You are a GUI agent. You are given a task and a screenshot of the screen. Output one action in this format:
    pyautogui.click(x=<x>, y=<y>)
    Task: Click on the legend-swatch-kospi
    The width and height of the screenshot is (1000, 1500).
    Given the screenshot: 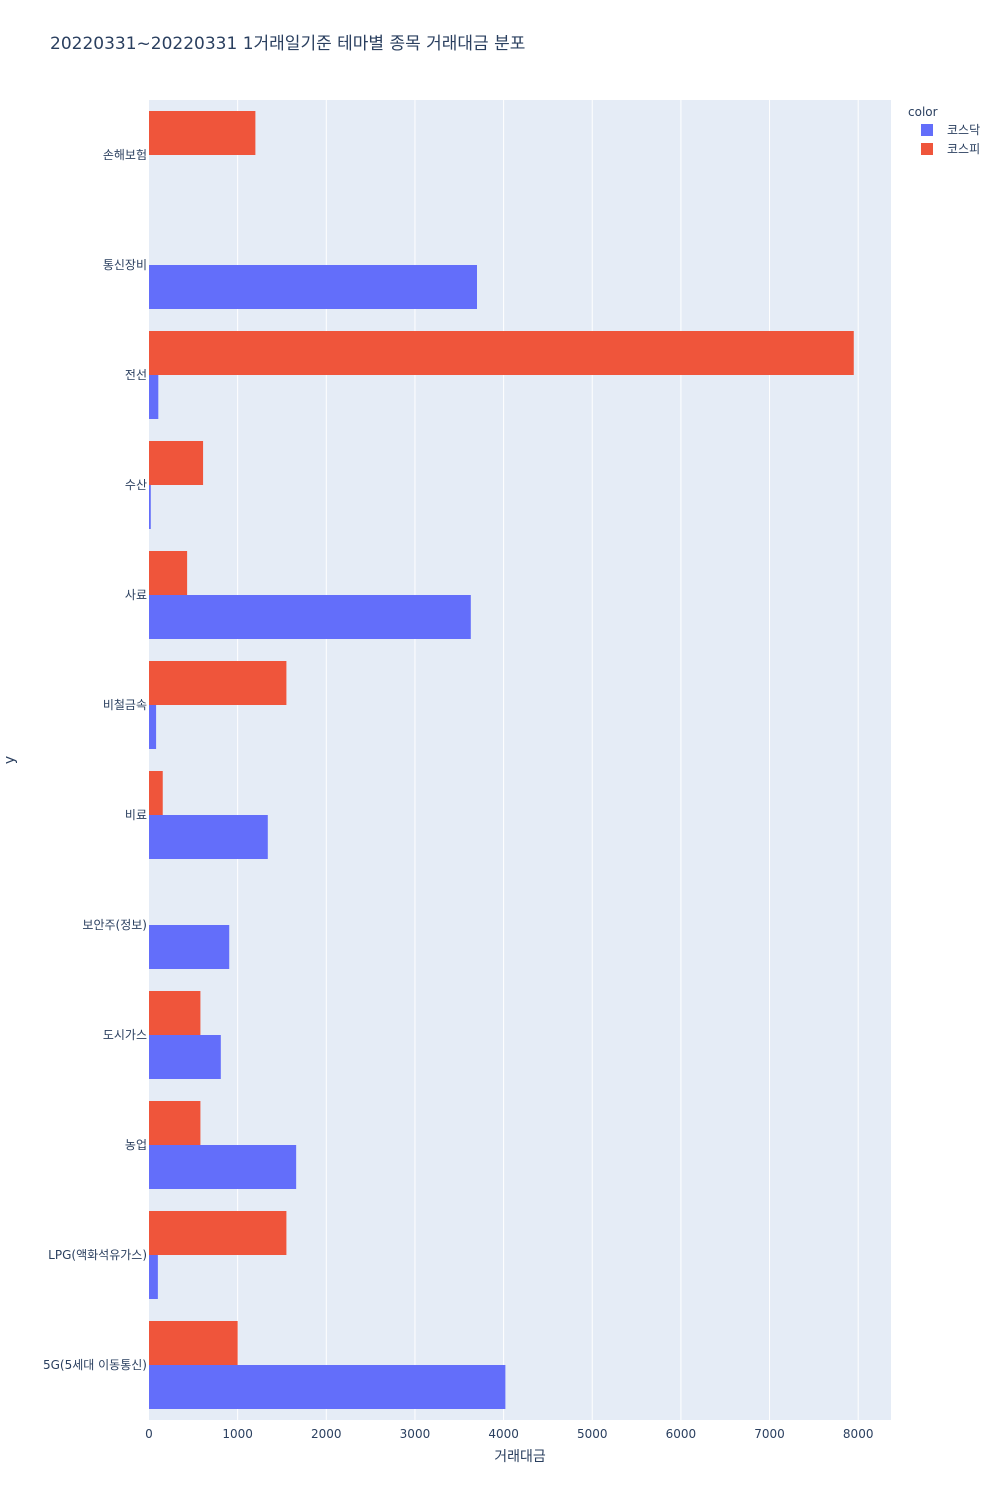 What is the action you would take?
    pyautogui.click(x=927, y=149)
    